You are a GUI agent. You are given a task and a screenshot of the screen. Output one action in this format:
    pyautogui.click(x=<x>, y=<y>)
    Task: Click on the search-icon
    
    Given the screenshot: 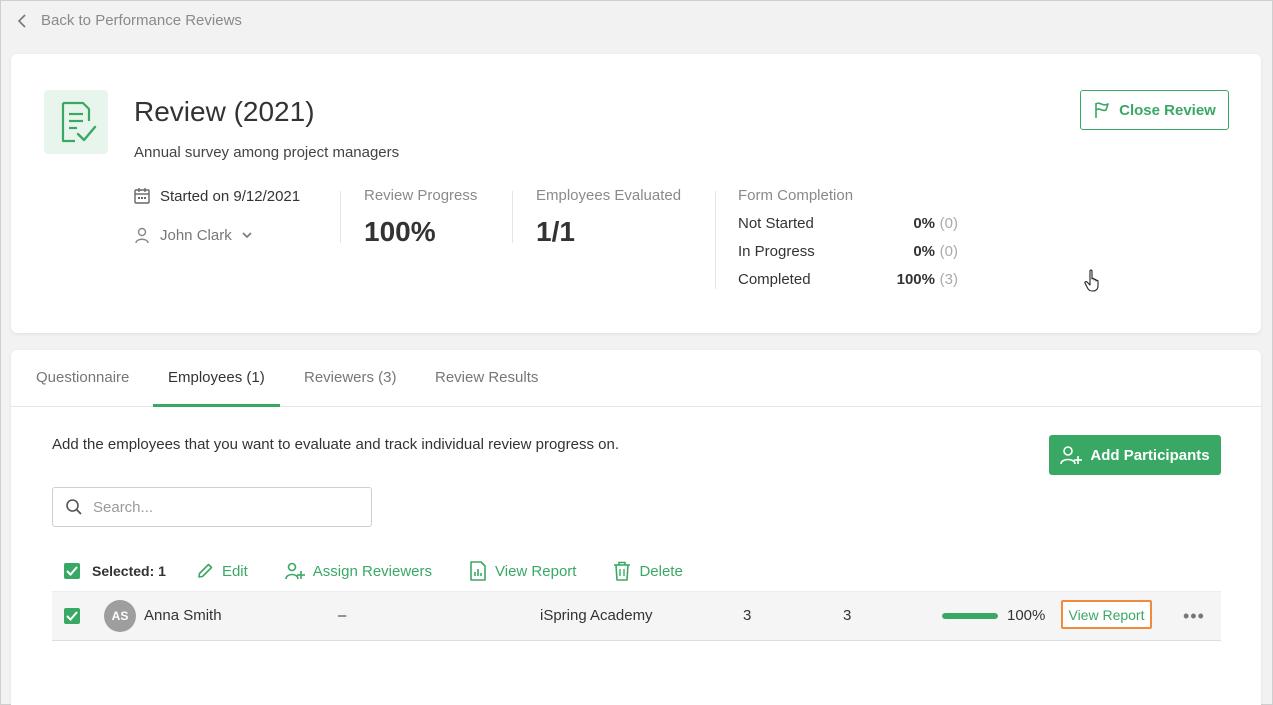 What is the action you would take?
    pyautogui.click(x=74, y=507)
    